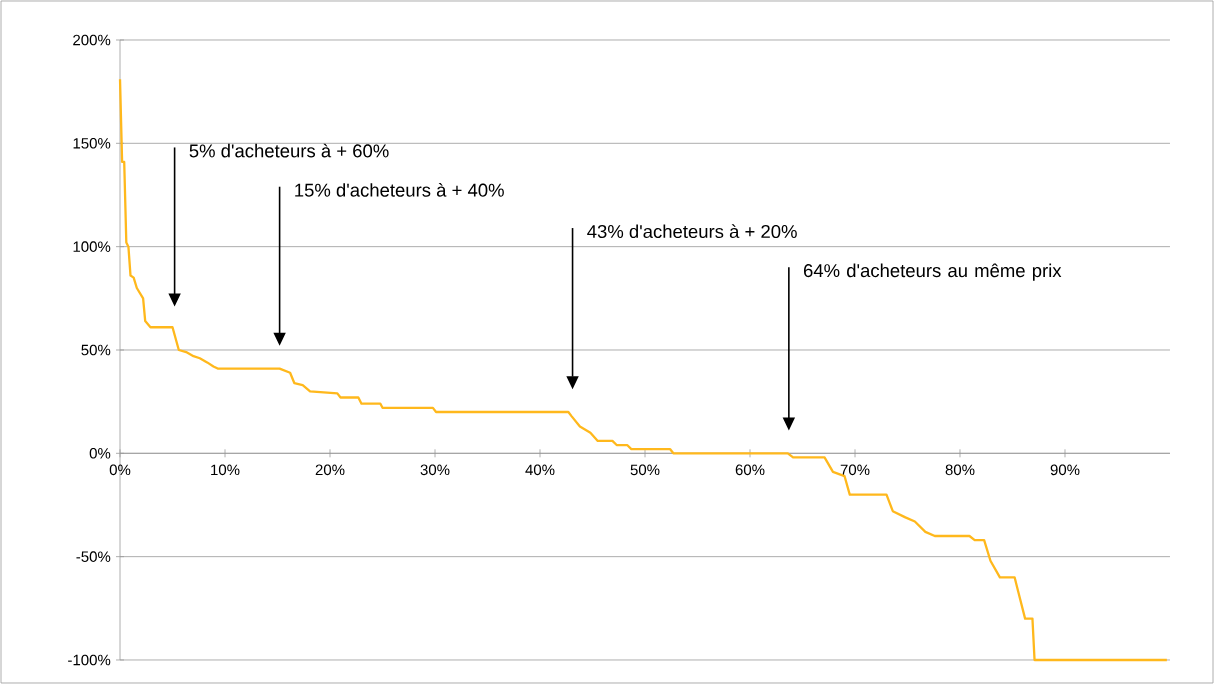  What do you see at coordinates (435, 470) in the screenshot?
I see `x-tick-label: 30%` at bounding box center [435, 470].